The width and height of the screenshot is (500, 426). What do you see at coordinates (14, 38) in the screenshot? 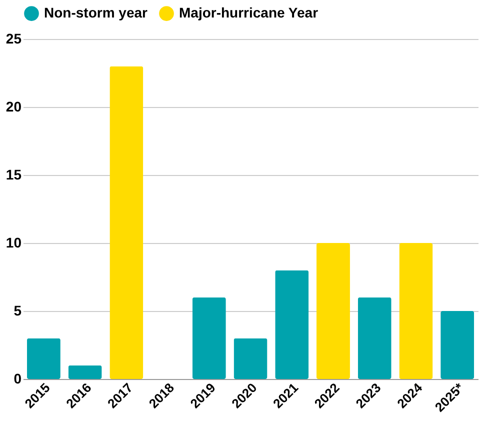
I see `y-tick-label: 25` at bounding box center [14, 38].